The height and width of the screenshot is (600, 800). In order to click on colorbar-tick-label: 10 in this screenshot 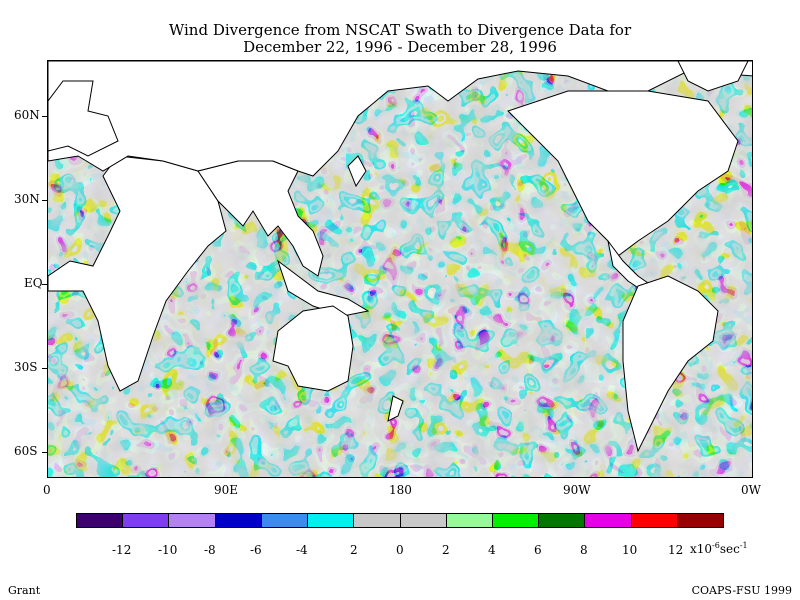, I will do `click(630, 550)`.